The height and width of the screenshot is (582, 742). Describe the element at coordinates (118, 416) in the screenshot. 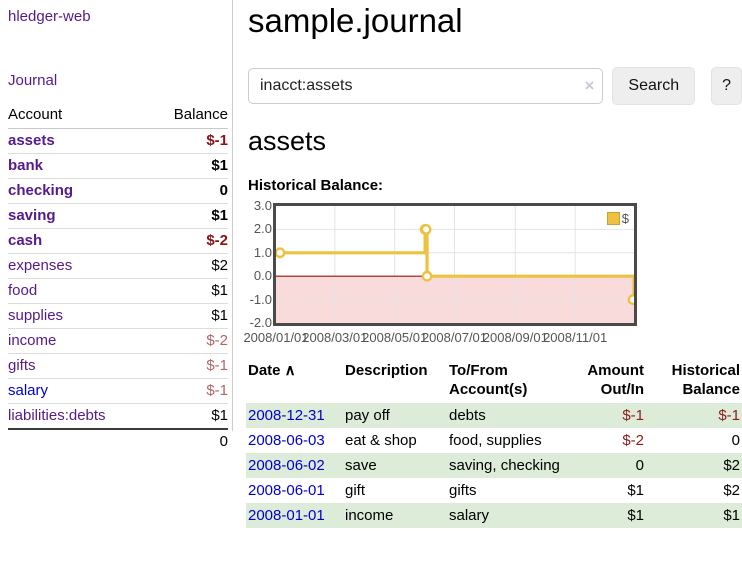

I see `account-row: liabilities:debts $1` at that location.